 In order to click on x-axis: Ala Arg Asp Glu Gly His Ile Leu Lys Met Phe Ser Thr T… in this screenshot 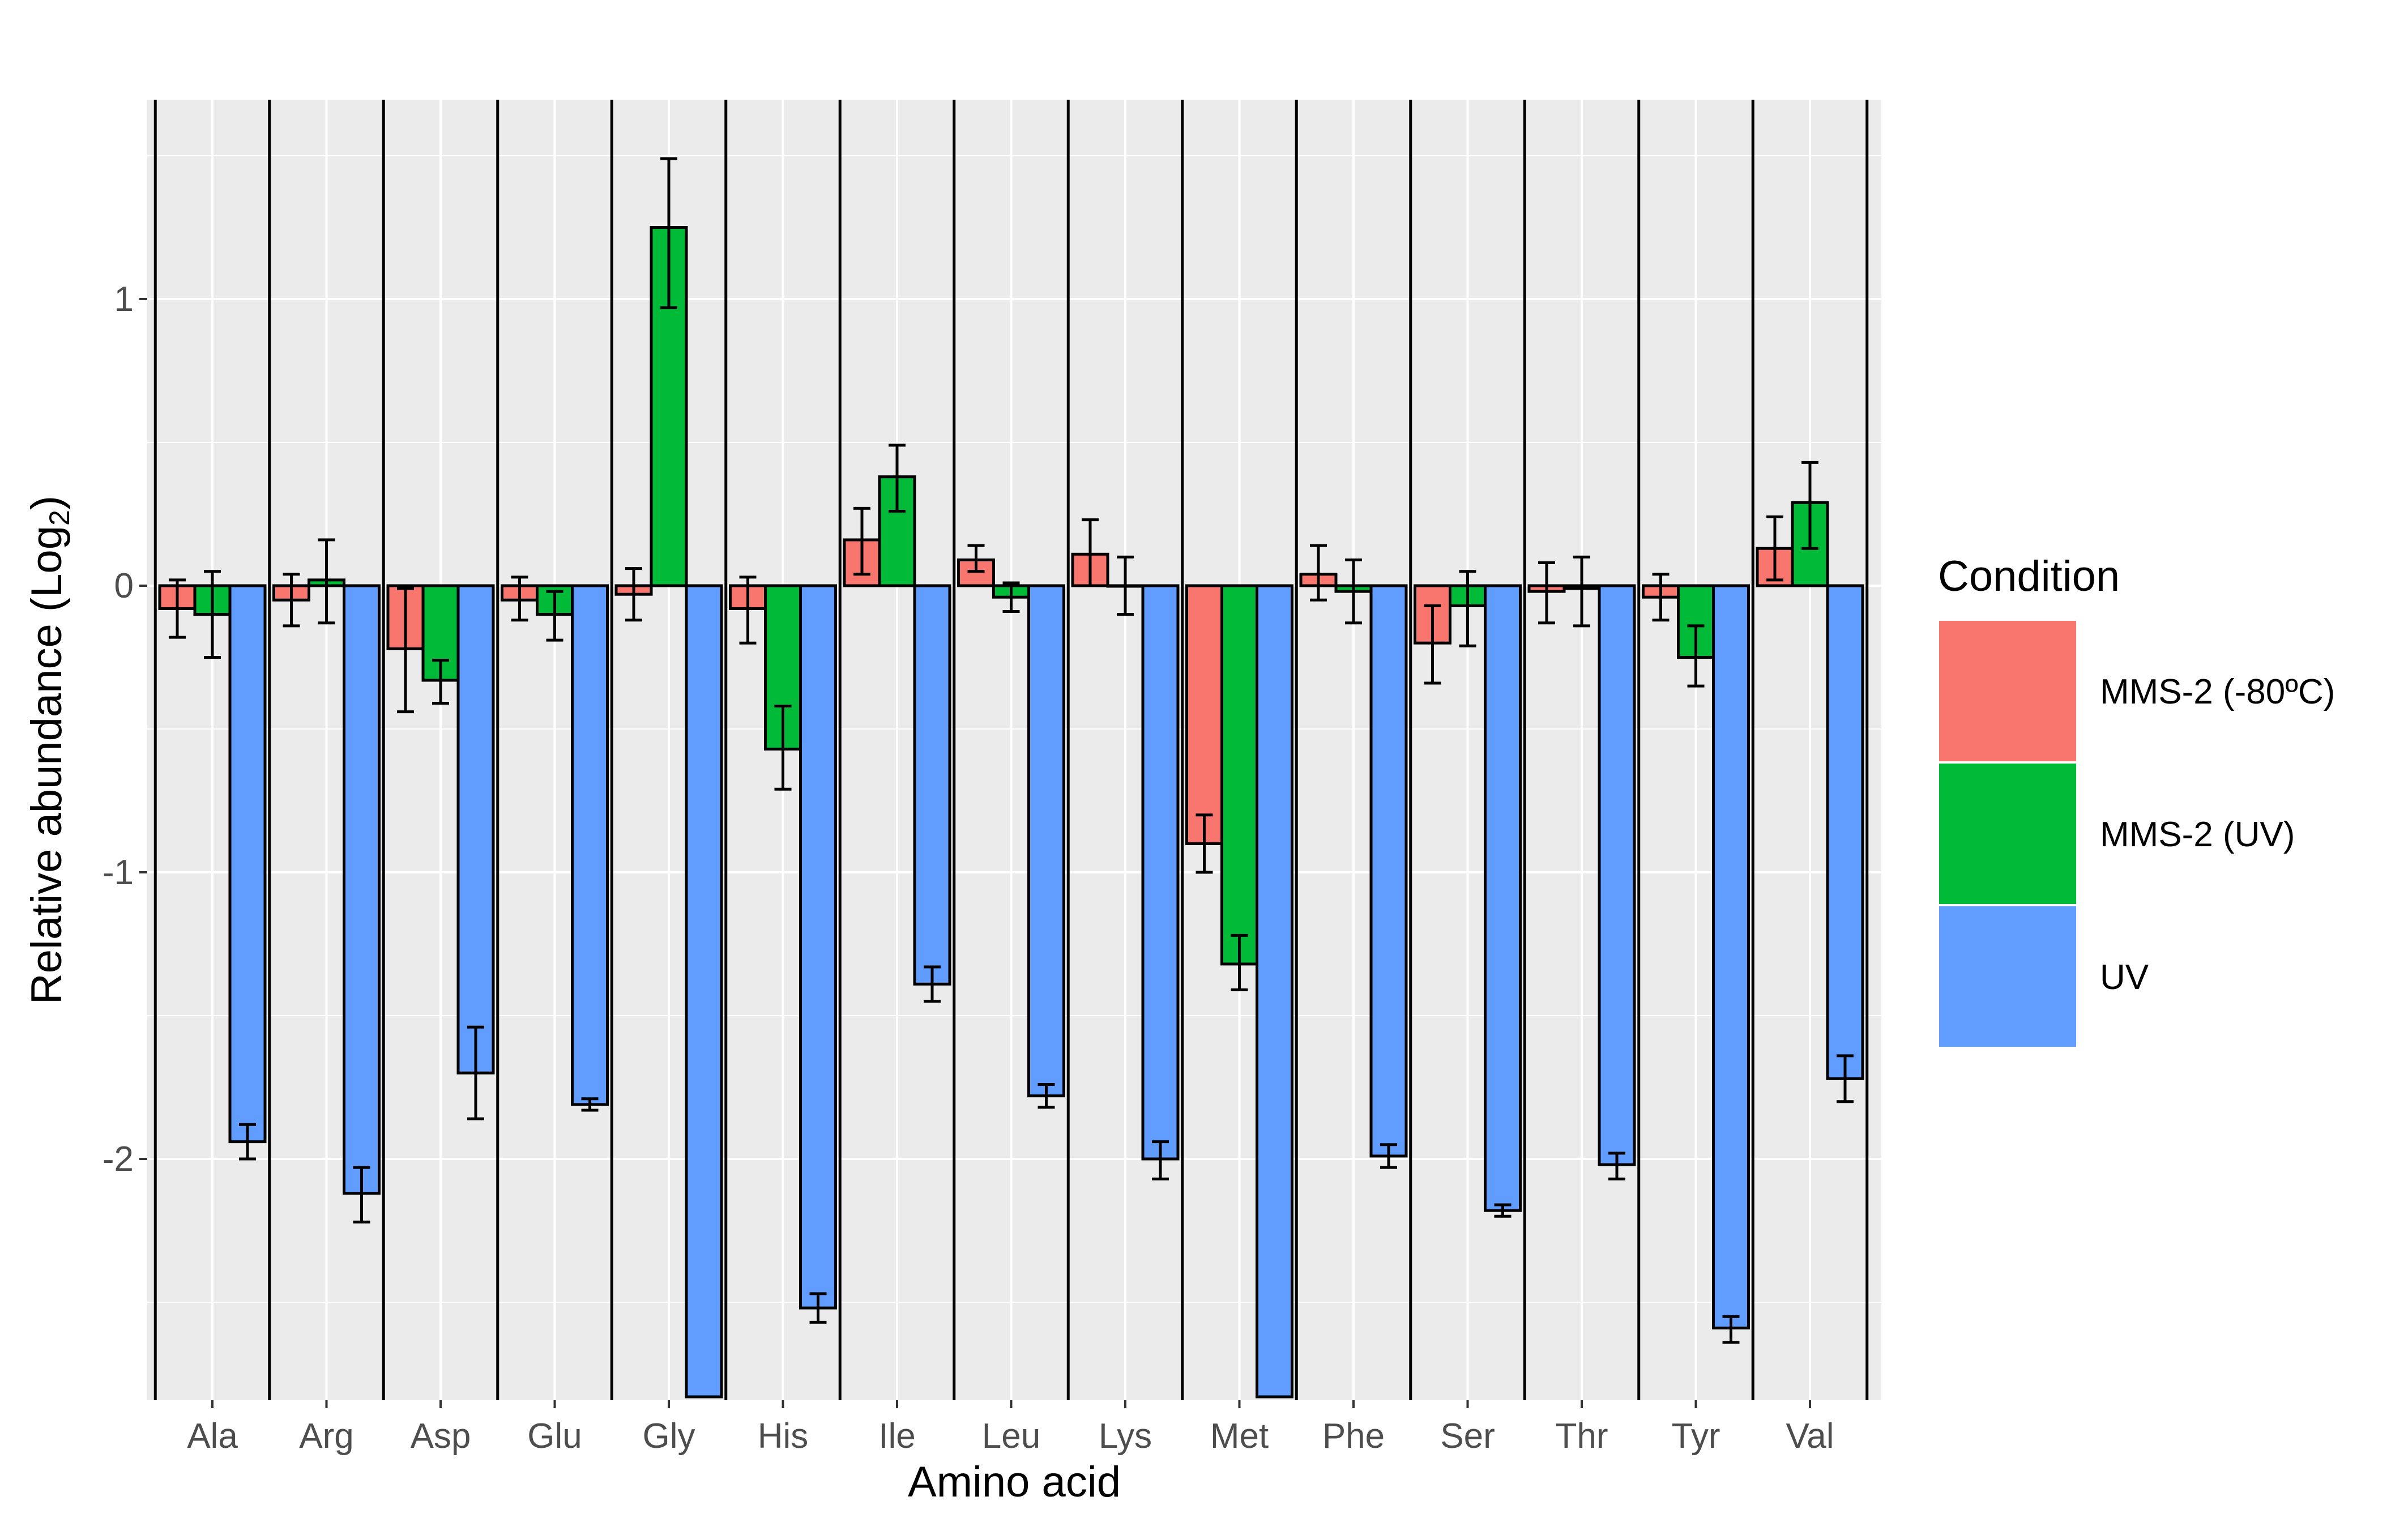, I will do `click(1010, 1428)`.